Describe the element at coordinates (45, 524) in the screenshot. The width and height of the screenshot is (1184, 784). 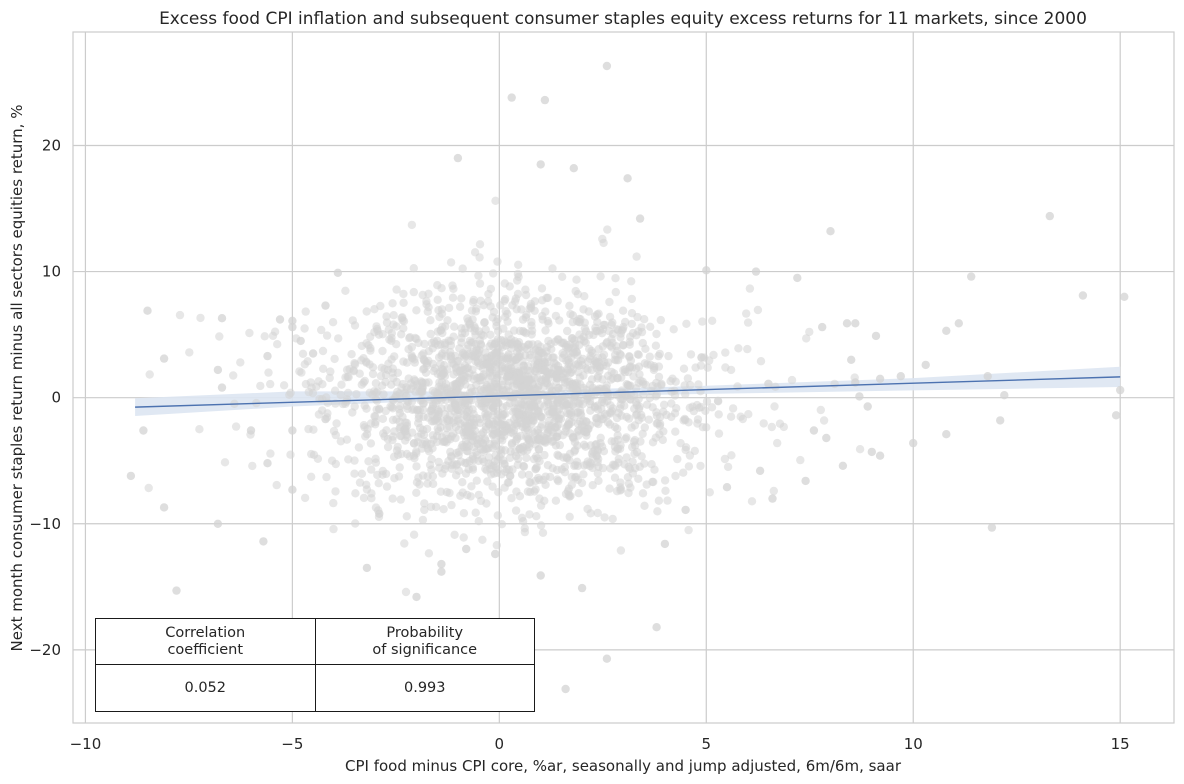
I see `y-tick-label: −10` at that location.